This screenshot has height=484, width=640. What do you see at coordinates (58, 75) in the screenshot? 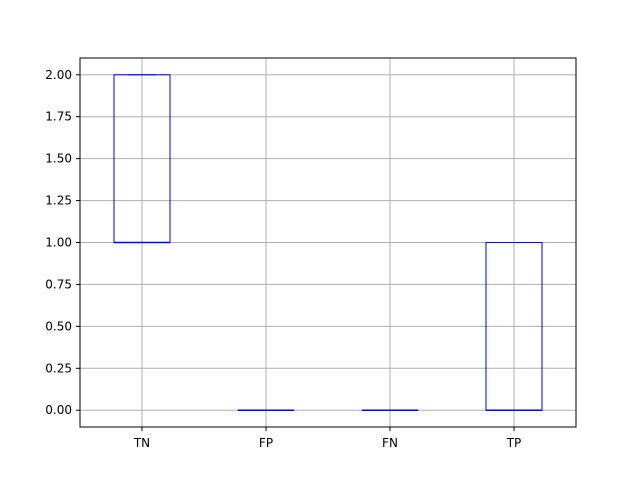
I see `y-tick-label: 2.00` at bounding box center [58, 75].